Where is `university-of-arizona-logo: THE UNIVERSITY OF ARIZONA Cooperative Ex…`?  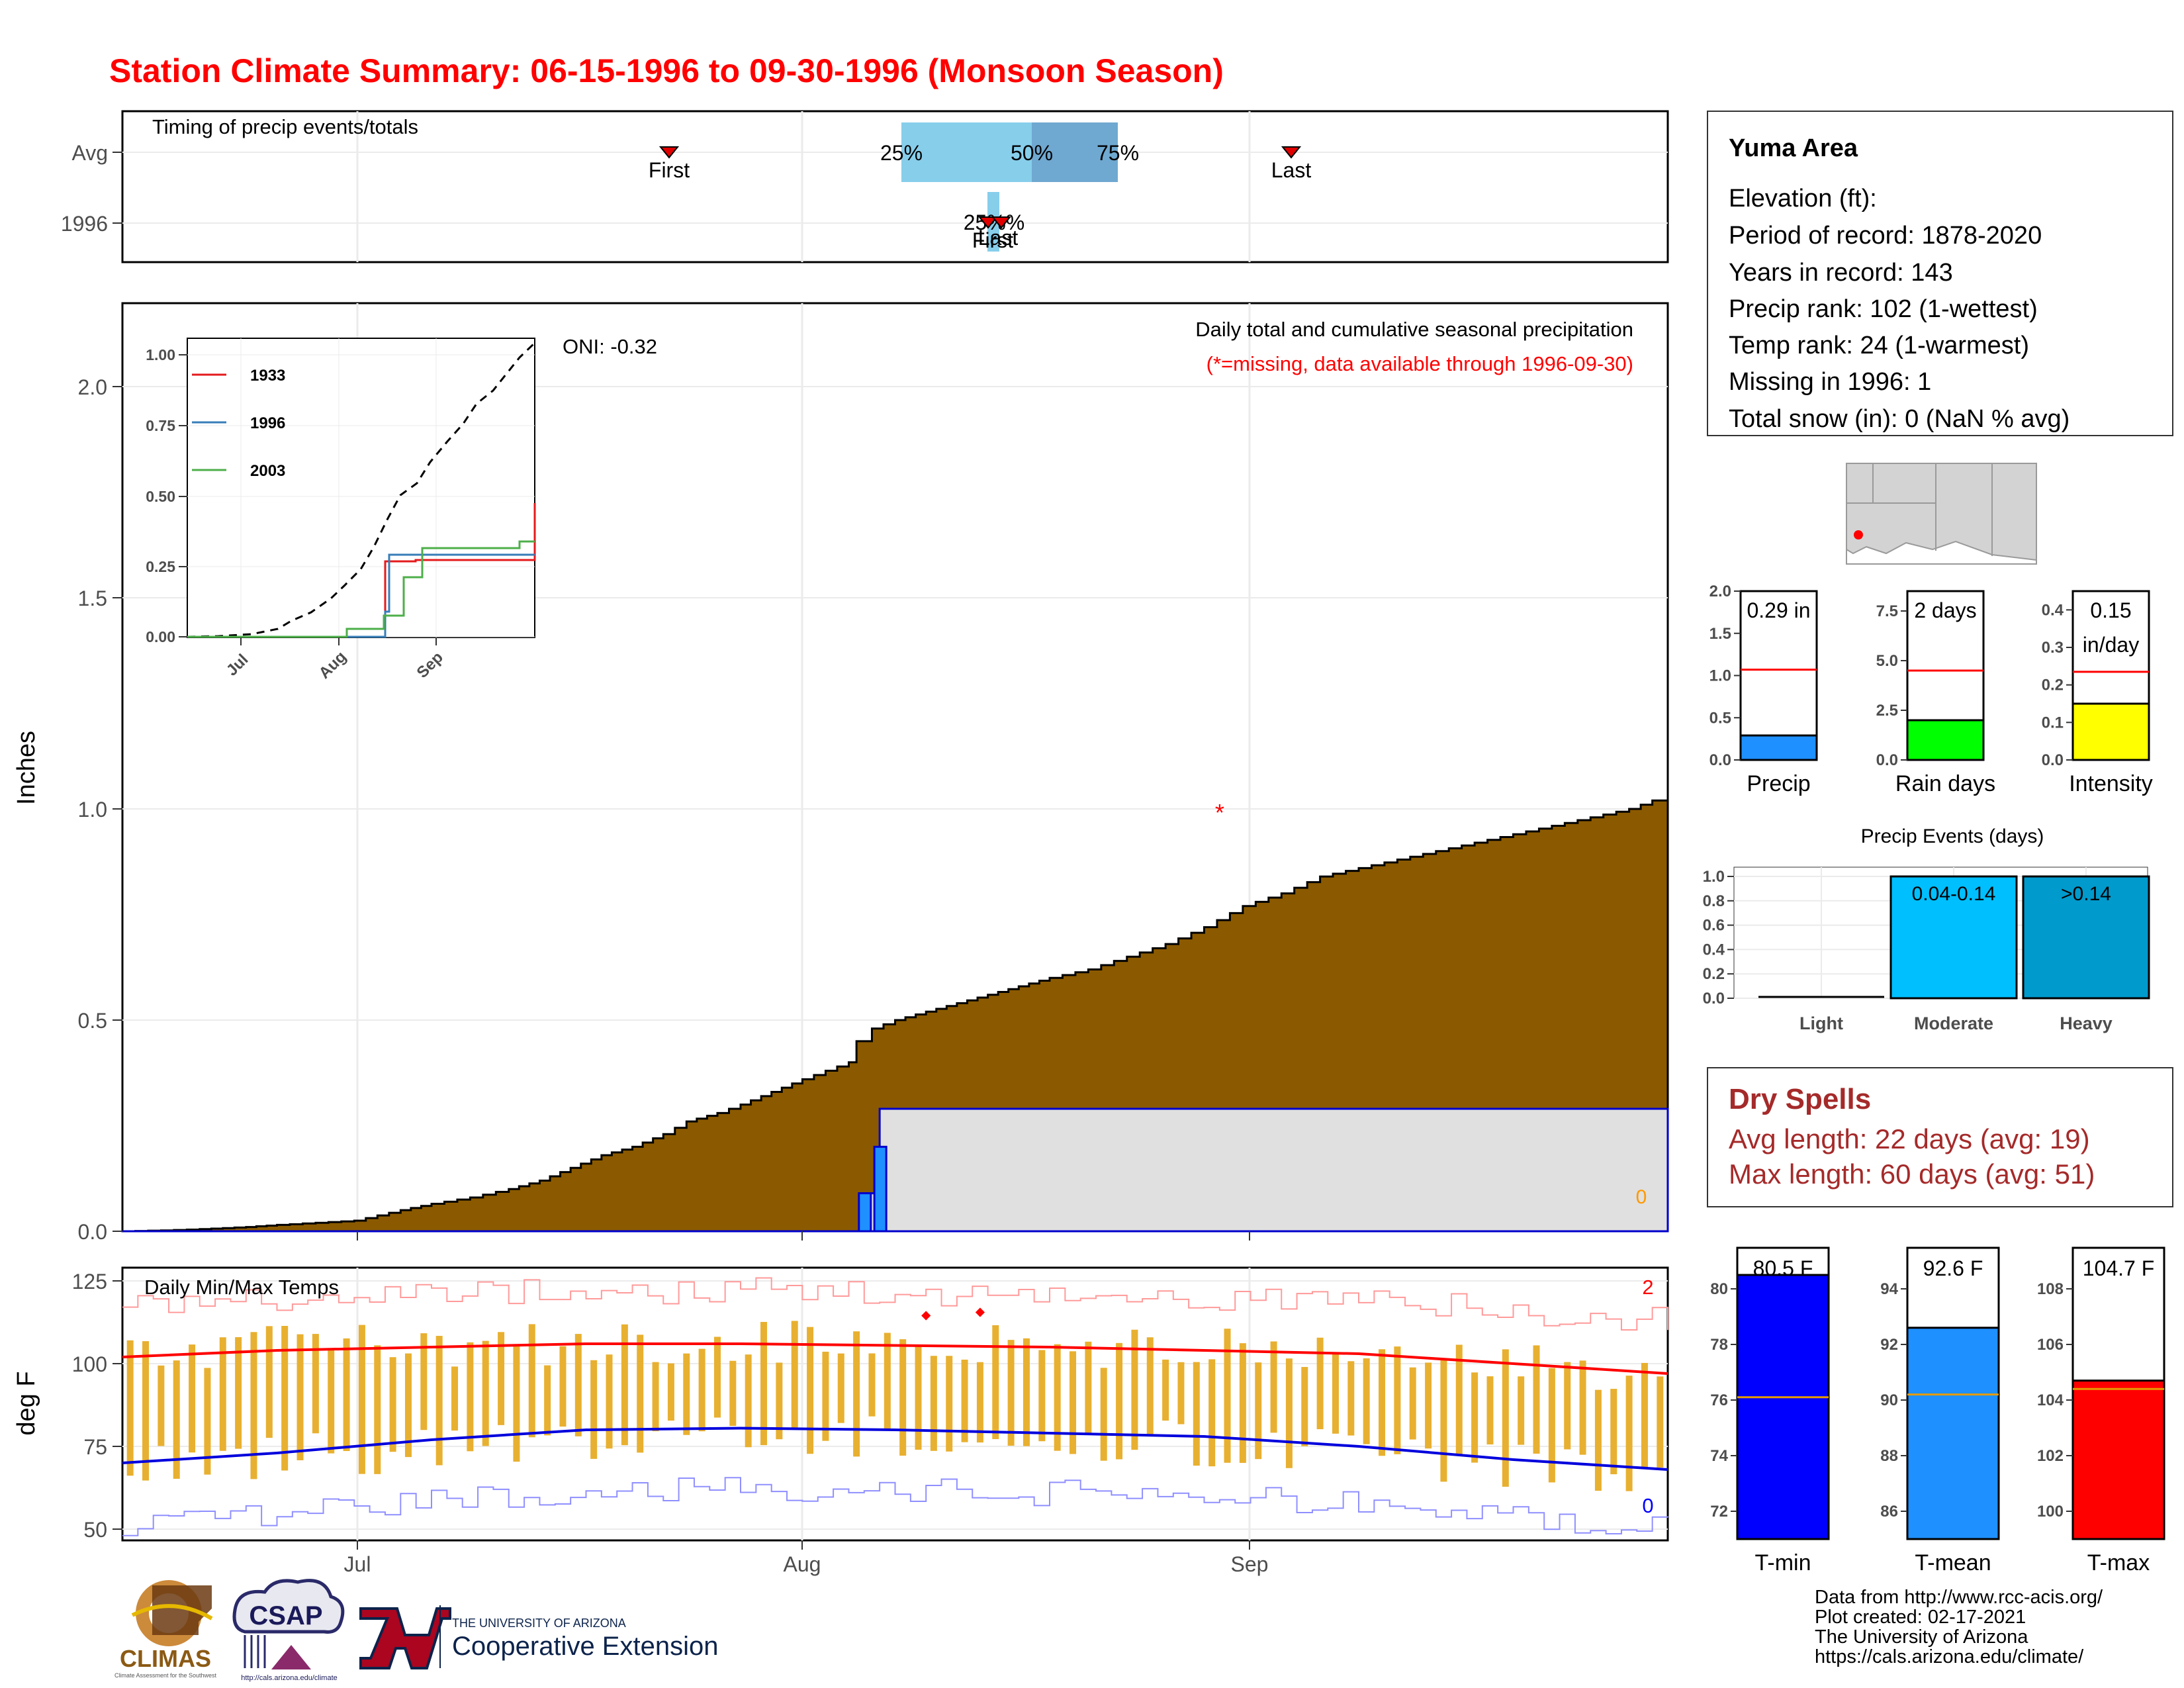
university-of-arizona-logo: THE UNIVERSITY OF ARIZONA Cooperative Ex… is located at coordinates (538, 1637).